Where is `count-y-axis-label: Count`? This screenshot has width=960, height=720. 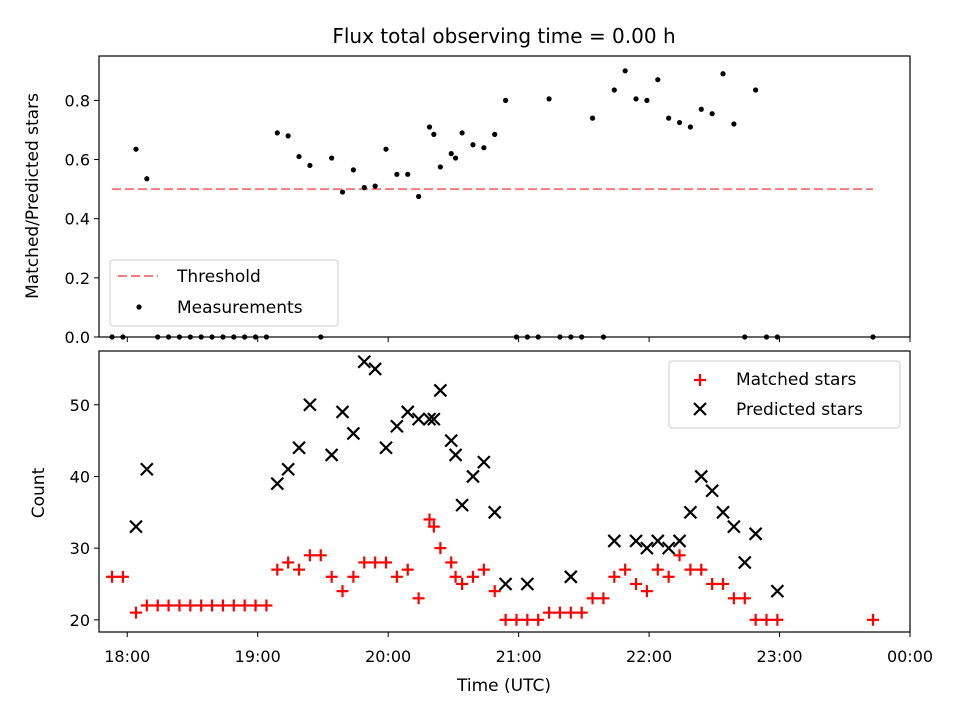
count-y-axis-label: Count is located at coordinates (39, 492).